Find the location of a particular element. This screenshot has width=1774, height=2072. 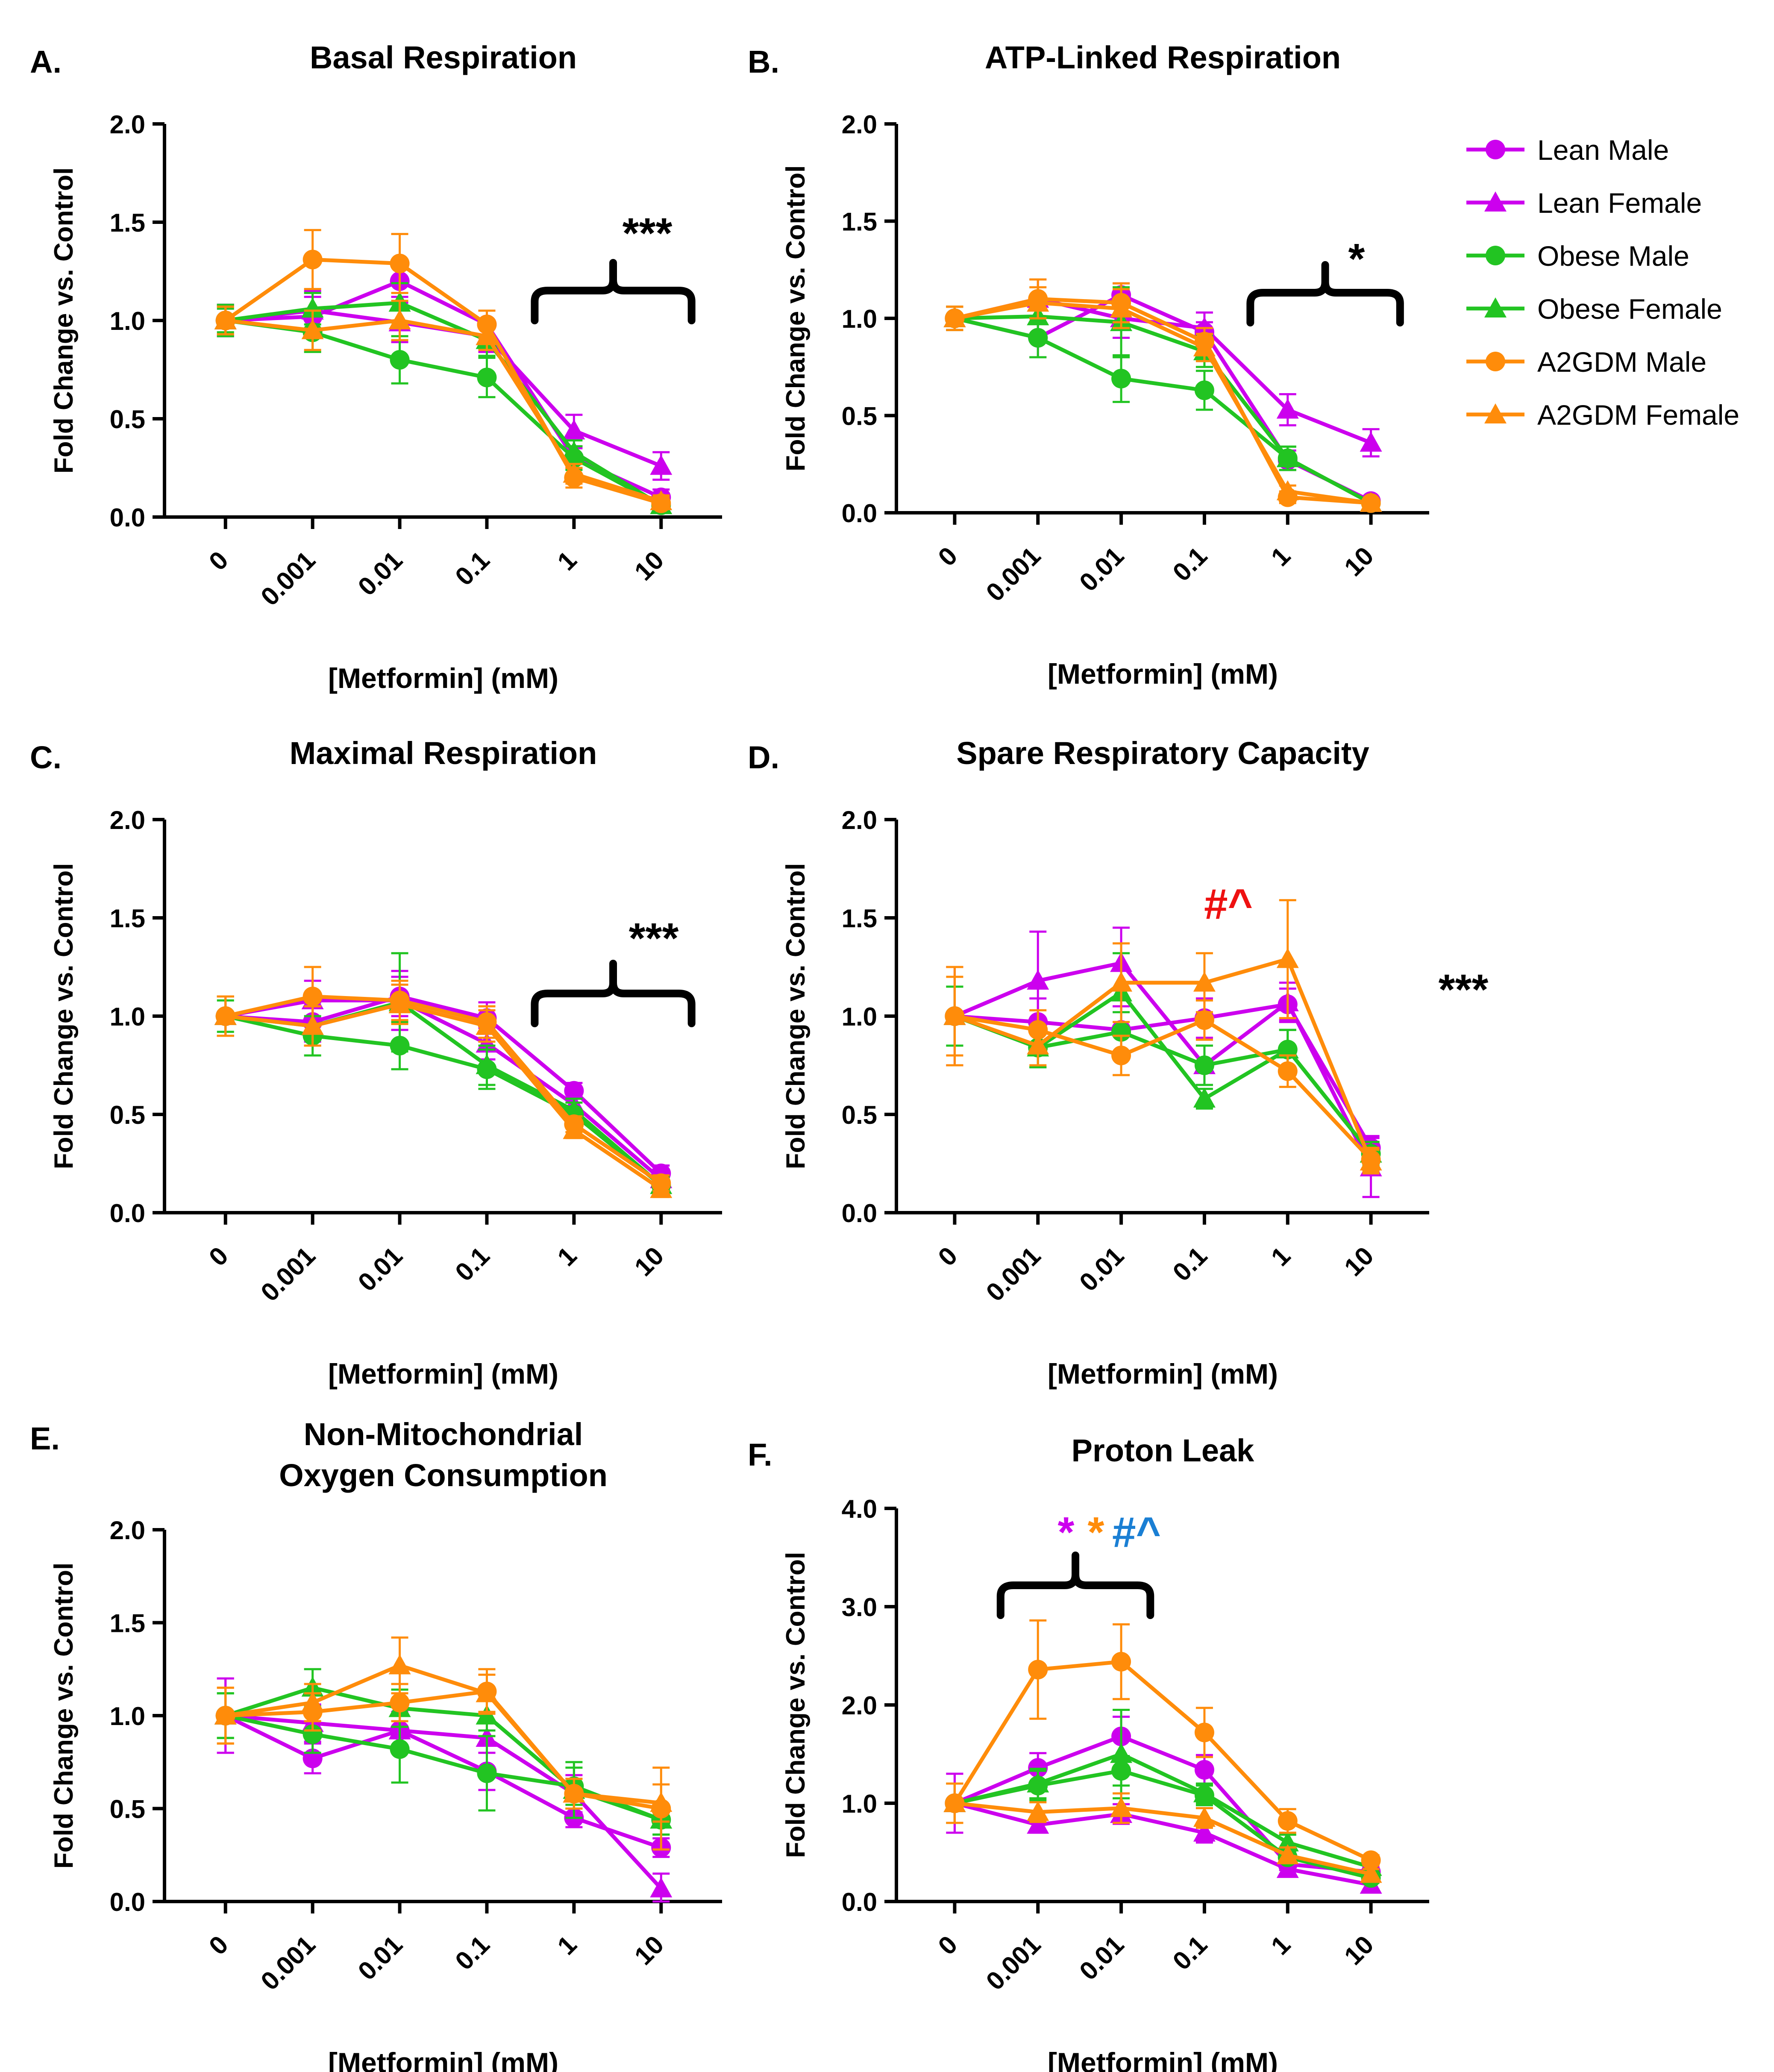

chart-title-line: Non-Mitochondrial is located at coordinates (443, 1434).